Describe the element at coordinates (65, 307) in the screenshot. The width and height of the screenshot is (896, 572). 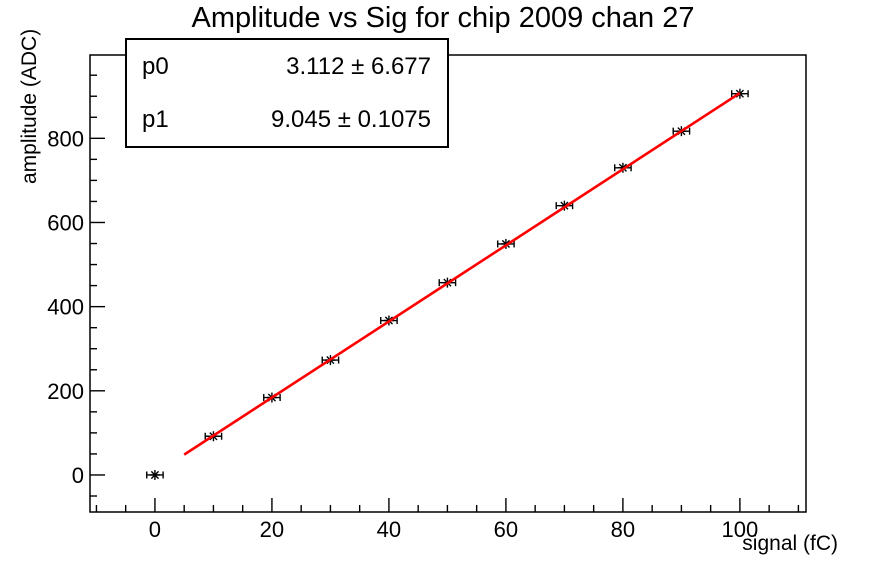
I see `y-tick-label: 400` at that location.